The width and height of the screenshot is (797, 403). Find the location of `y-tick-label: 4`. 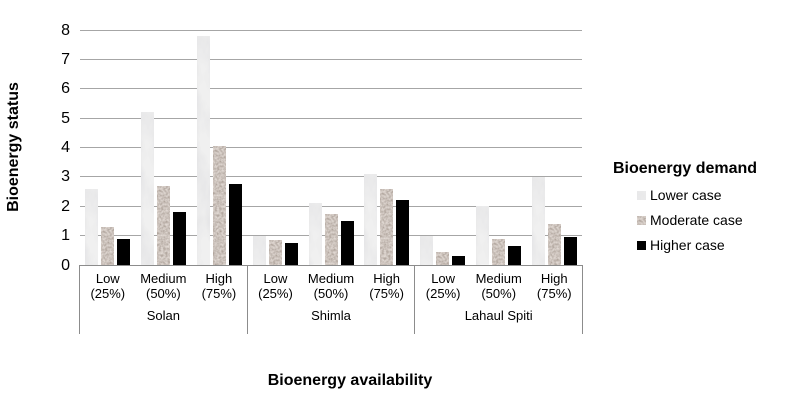

y-tick-label: 4 is located at coordinates (65, 147).